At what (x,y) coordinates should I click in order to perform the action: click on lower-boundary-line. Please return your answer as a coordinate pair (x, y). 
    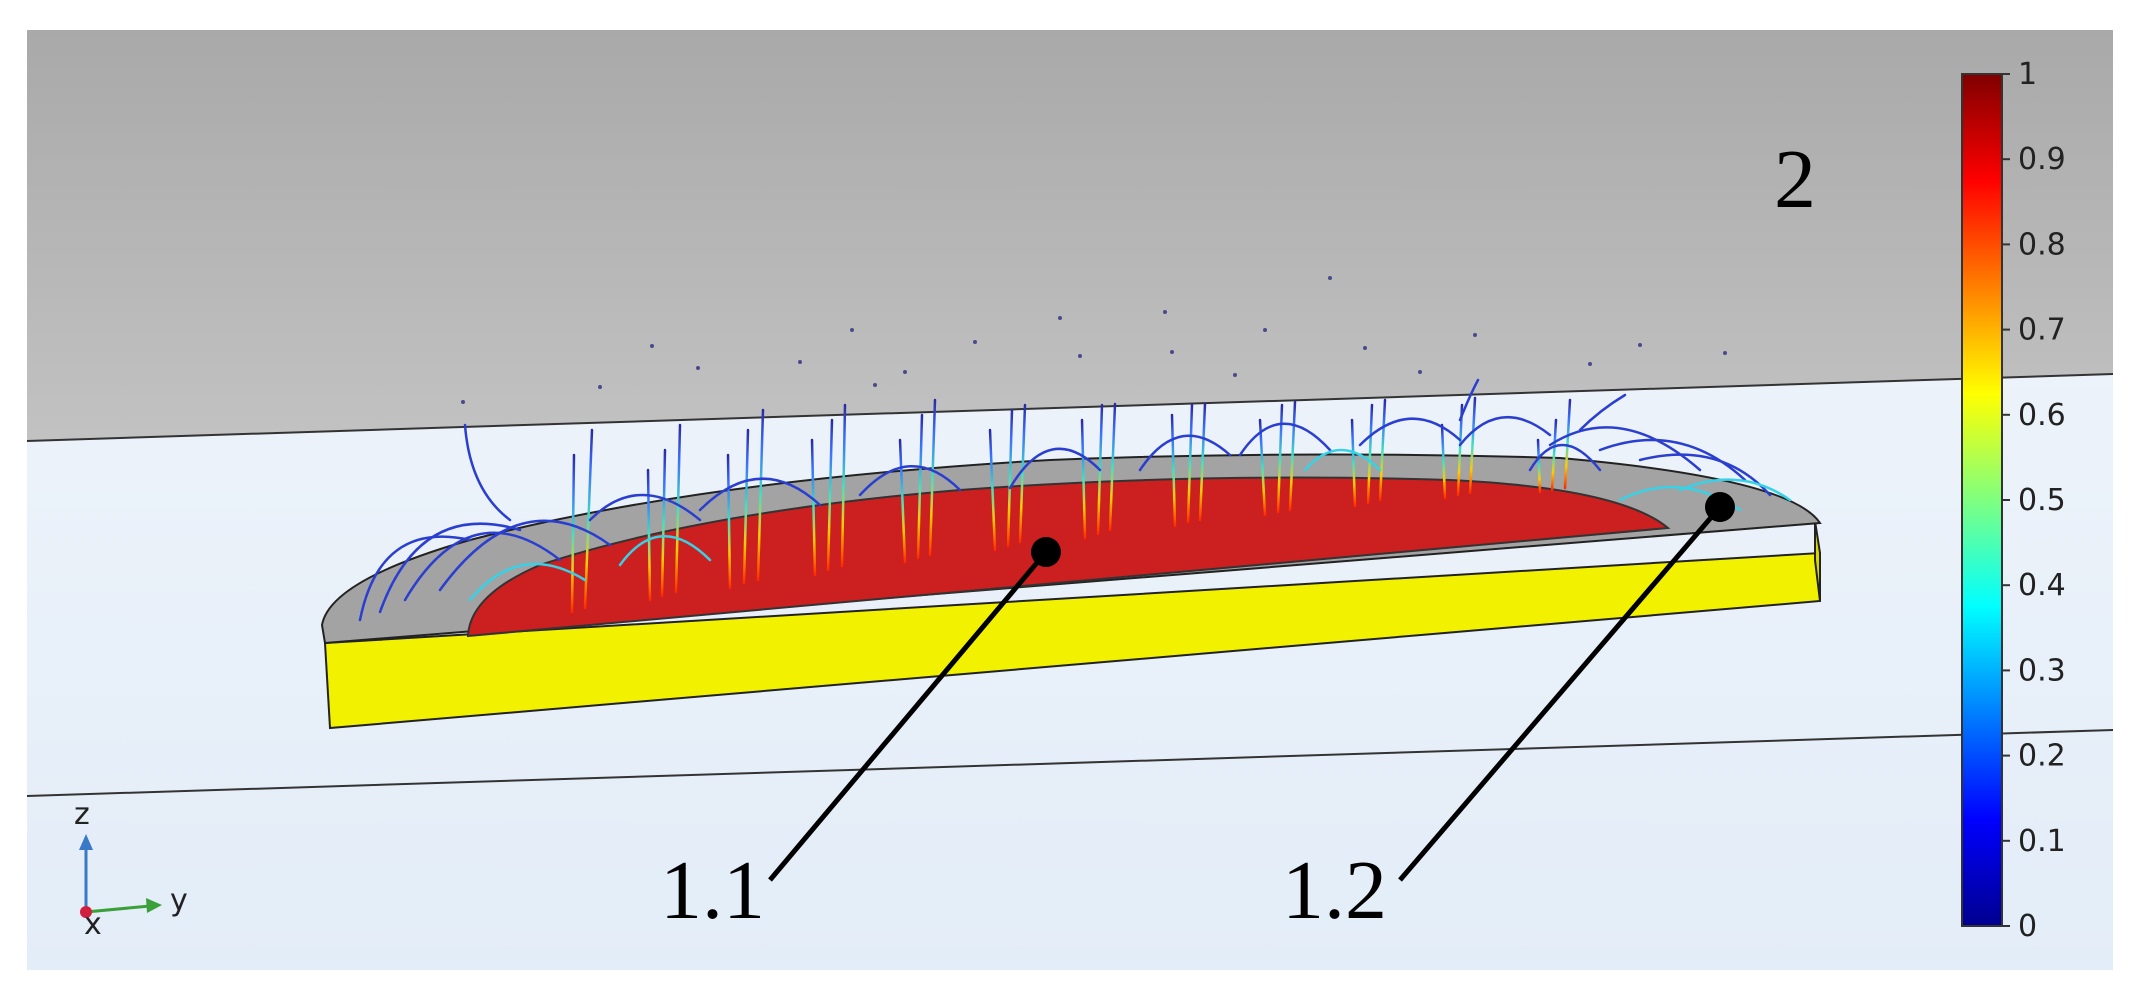
    Looking at the image, I should click on (1070, 763).